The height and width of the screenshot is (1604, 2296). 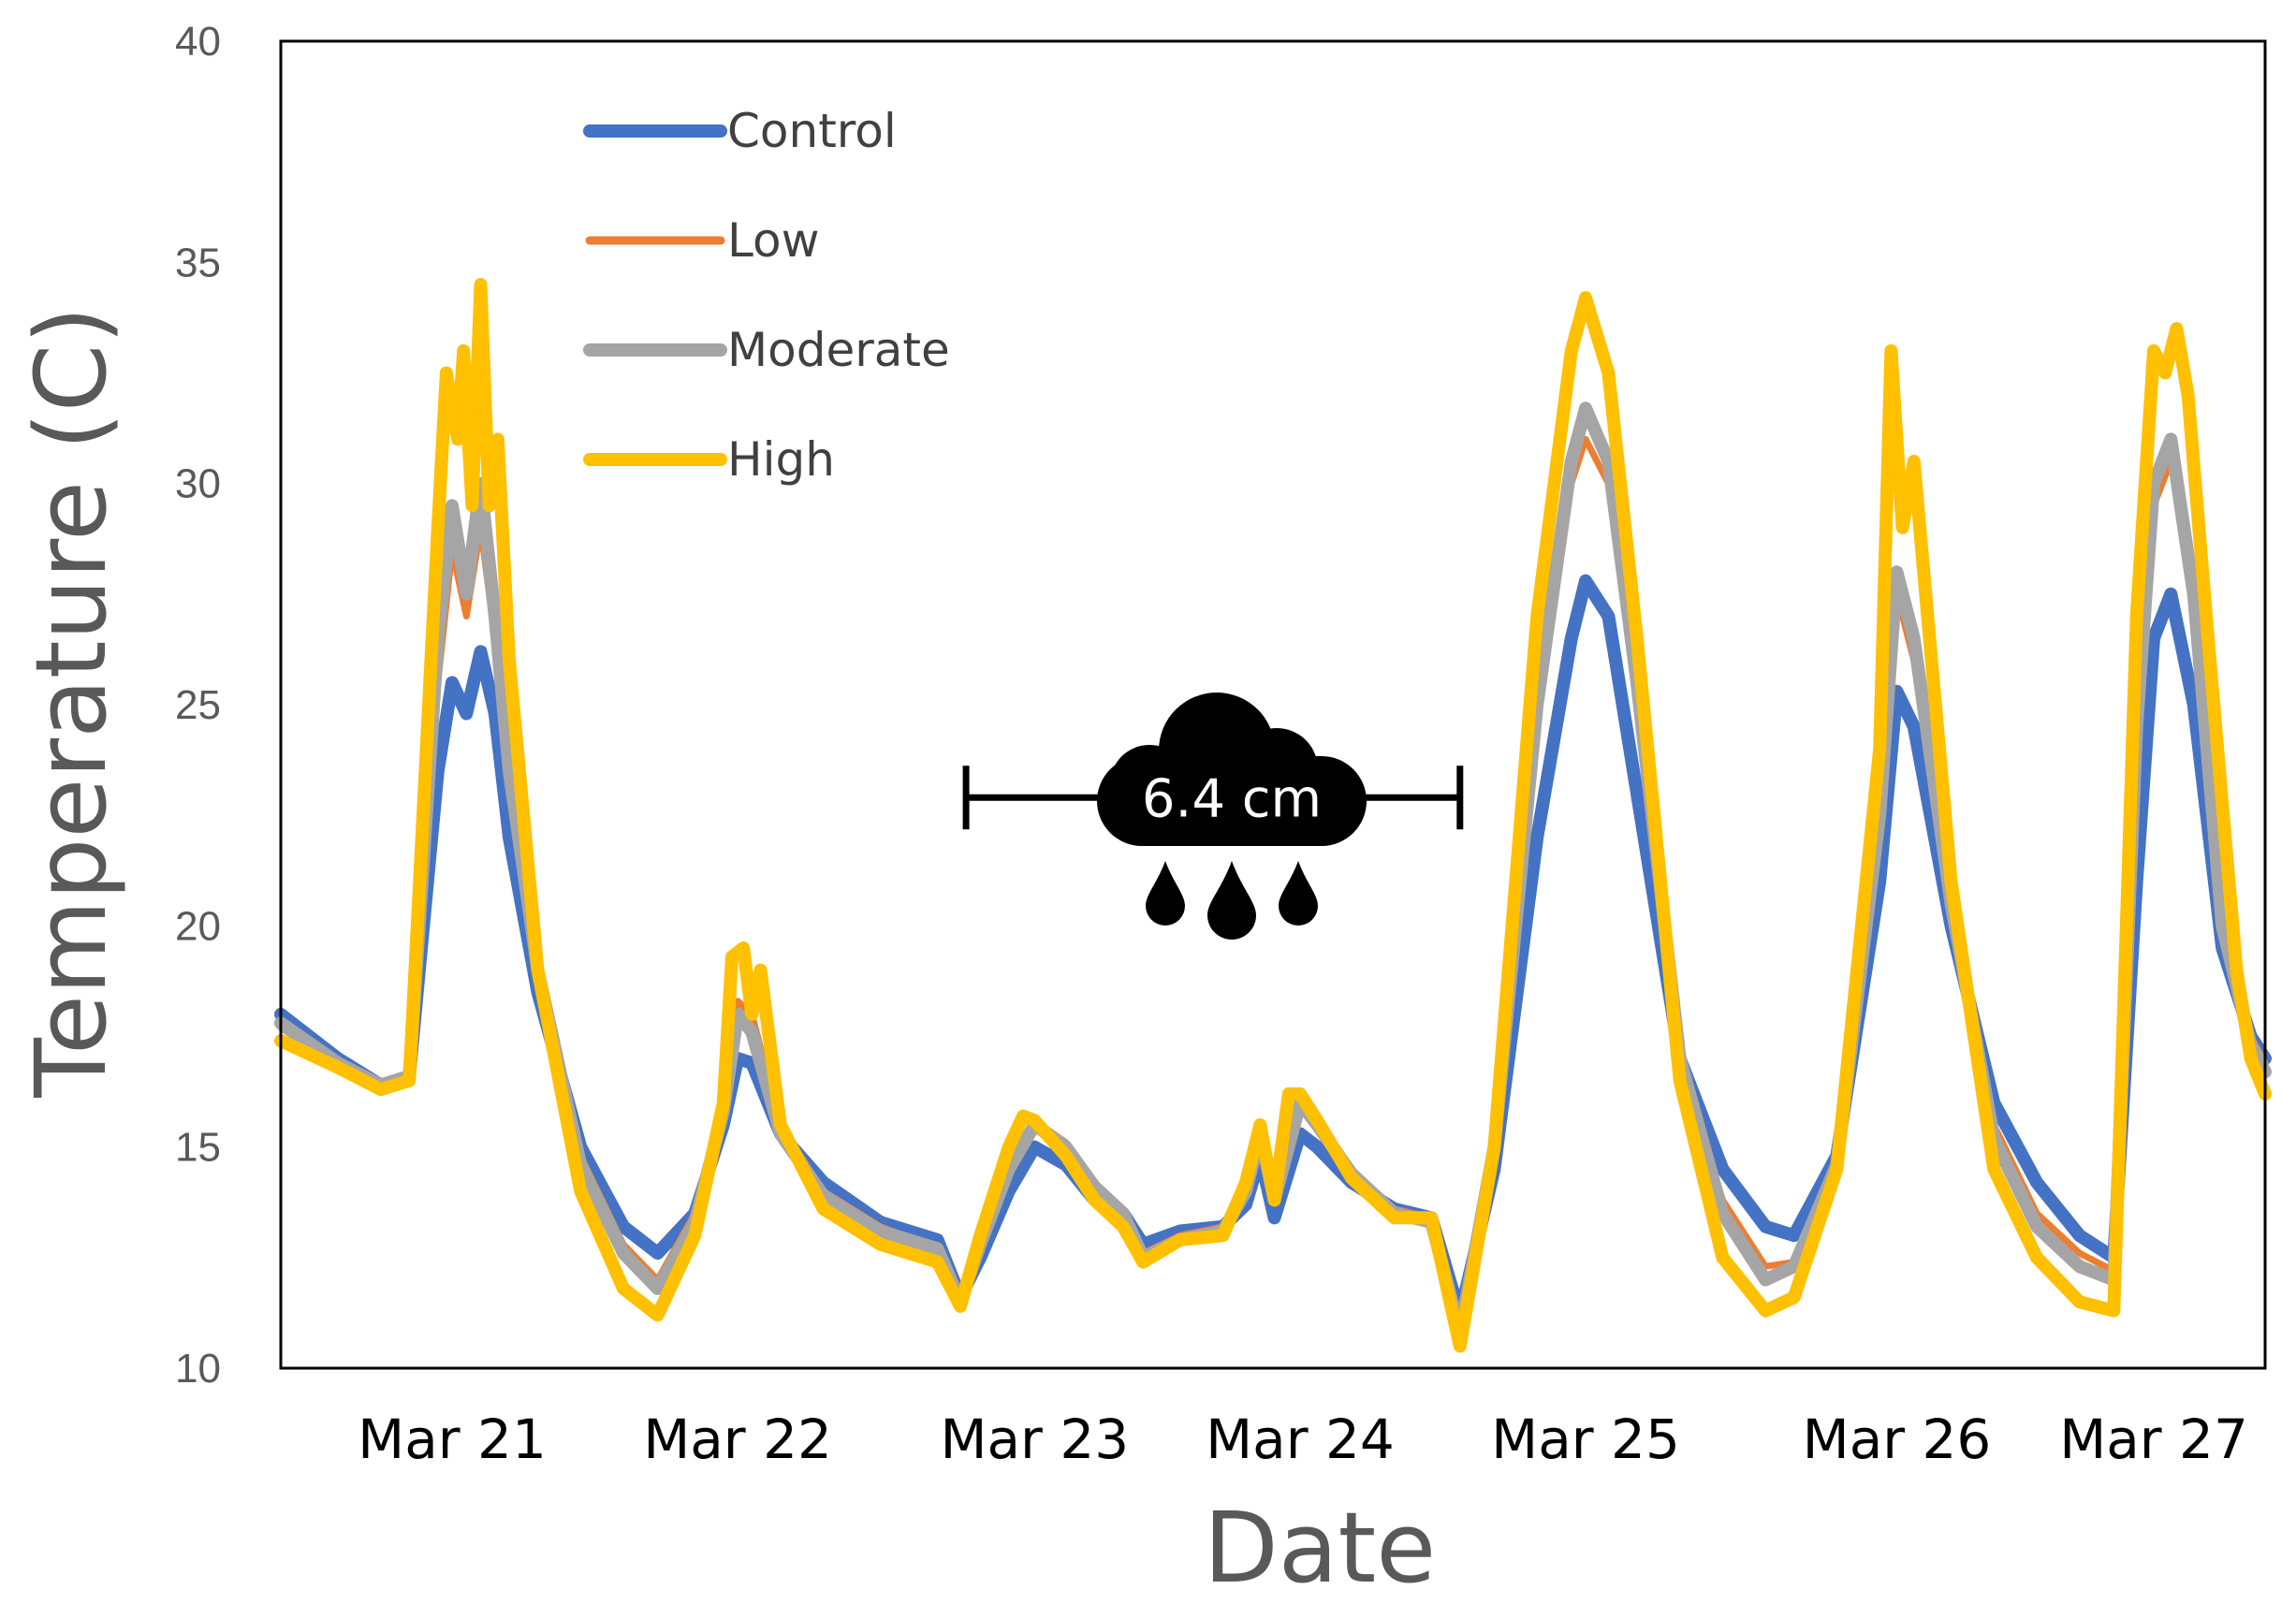 What do you see at coordinates (1586, 1439) in the screenshot?
I see `x-tick-label: Mar 25` at bounding box center [1586, 1439].